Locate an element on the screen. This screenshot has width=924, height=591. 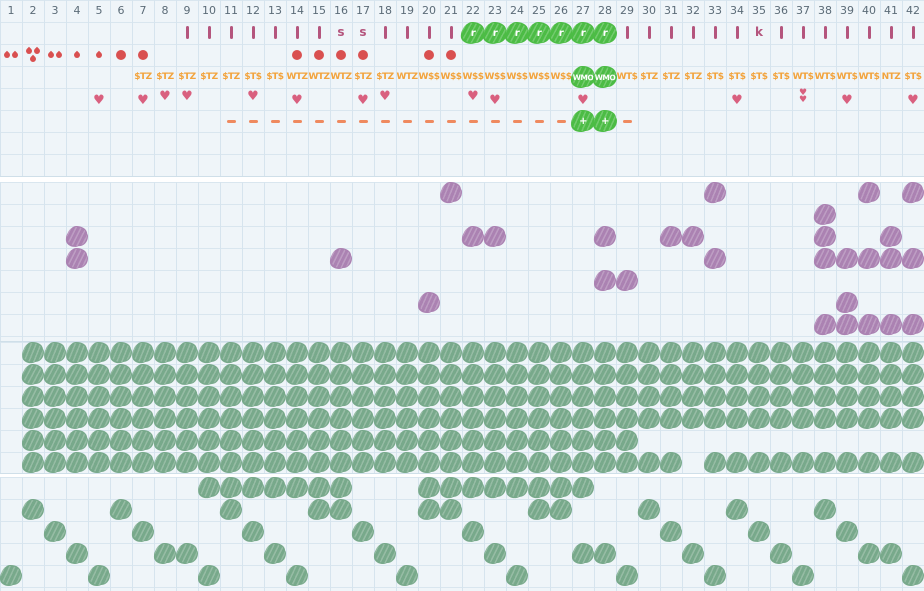
day-cell: 31 is located at coordinates (671, 10).